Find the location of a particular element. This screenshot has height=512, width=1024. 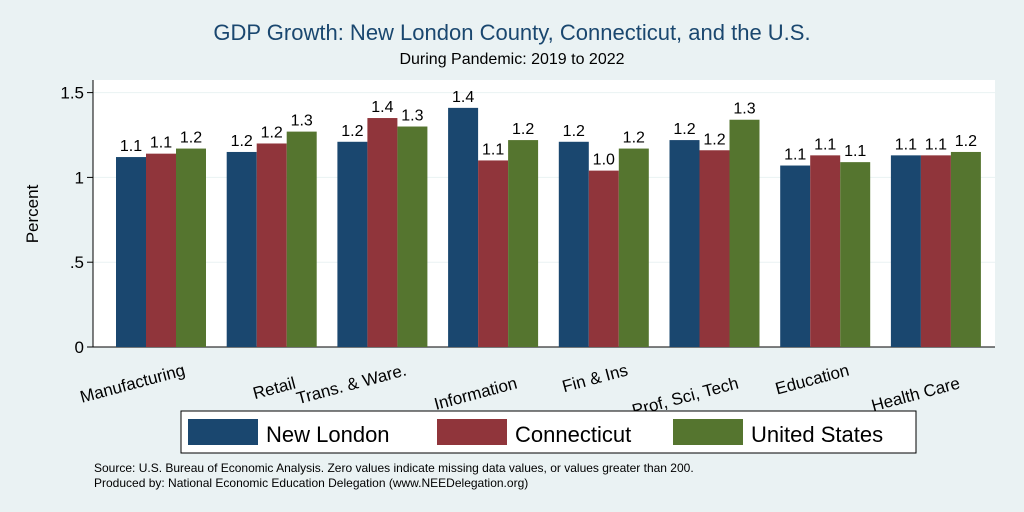

legend-label: New London is located at coordinates (328, 434).